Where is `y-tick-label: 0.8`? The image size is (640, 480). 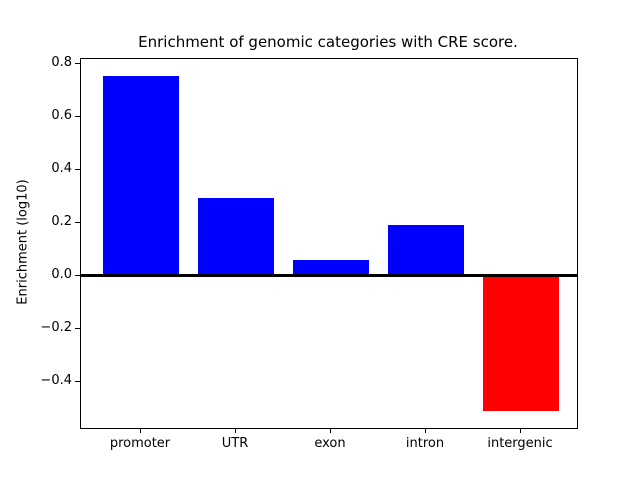
y-tick-label: 0.8 is located at coordinates (61, 63).